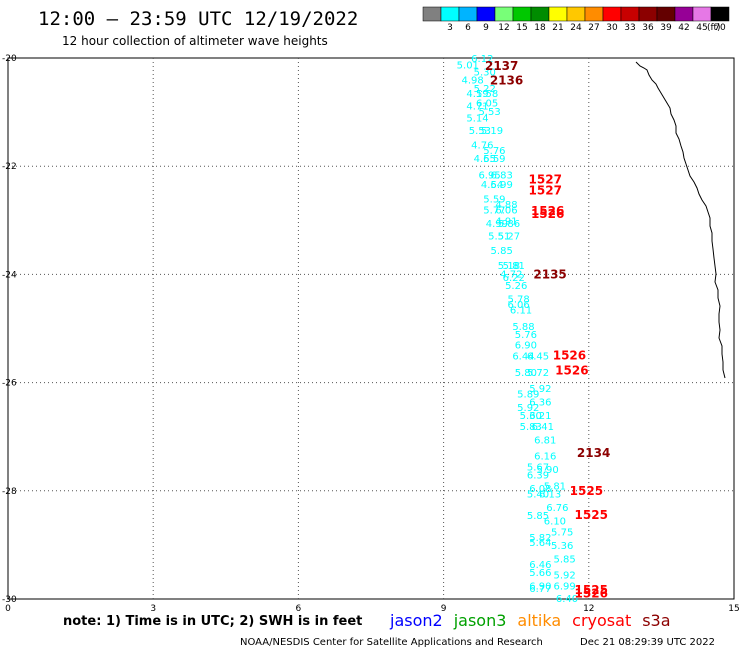 The image size is (740, 650). Describe the element at coordinates (557, 28) in the screenshot. I see `colorbar-tick-label: 21` at that location.